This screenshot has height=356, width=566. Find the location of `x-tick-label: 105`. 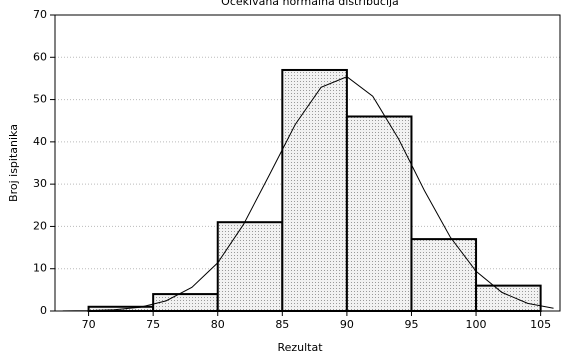

x-tick-label: 105 is located at coordinates (540, 324).